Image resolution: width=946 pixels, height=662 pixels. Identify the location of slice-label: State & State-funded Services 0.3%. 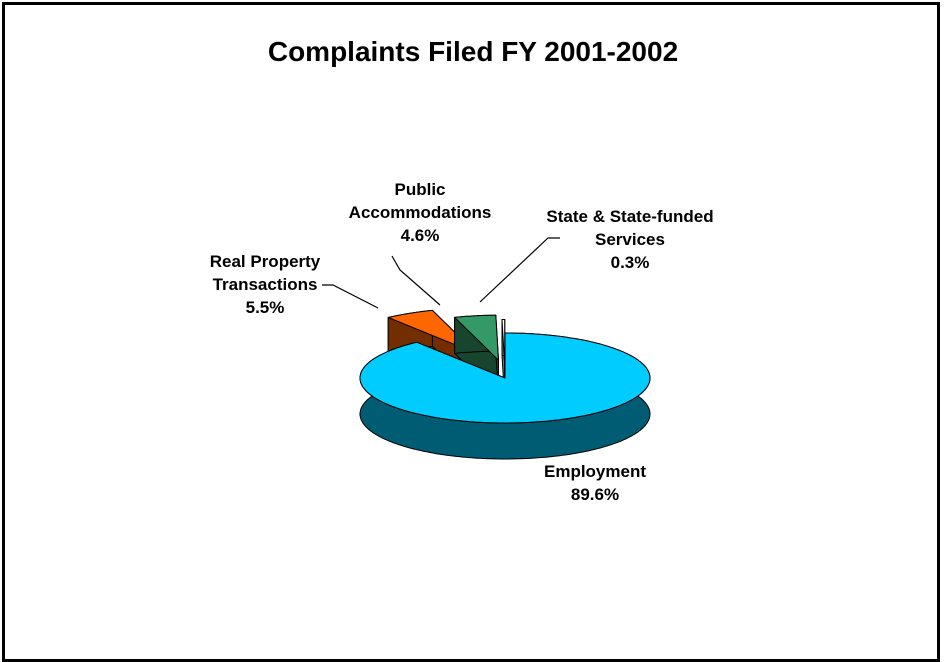
(630, 239).